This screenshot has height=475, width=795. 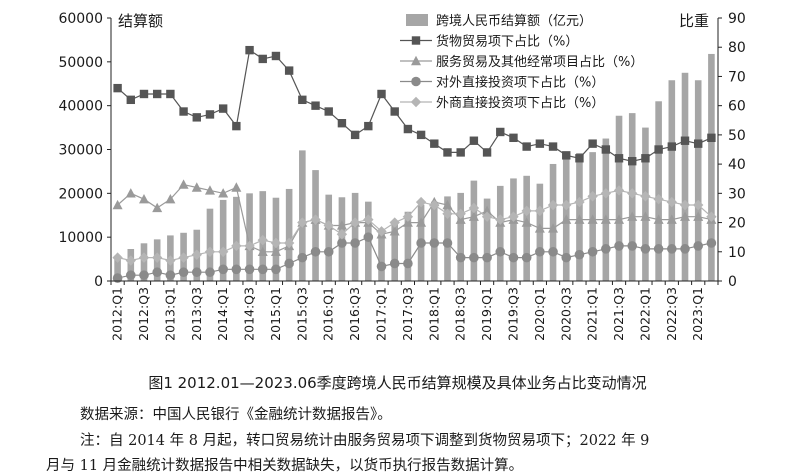 What do you see at coordinates (474, 257) in the screenshot?
I see `point-s3-2018:Q4` at bounding box center [474, 257].